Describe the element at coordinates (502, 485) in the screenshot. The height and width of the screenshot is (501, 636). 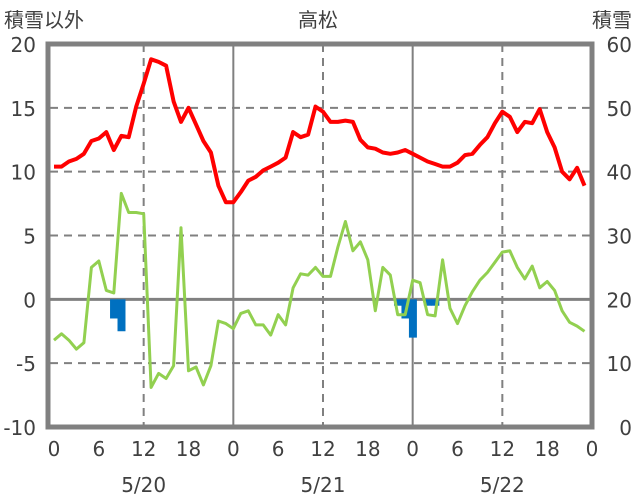
I see `date-label: 5/22` at that location.